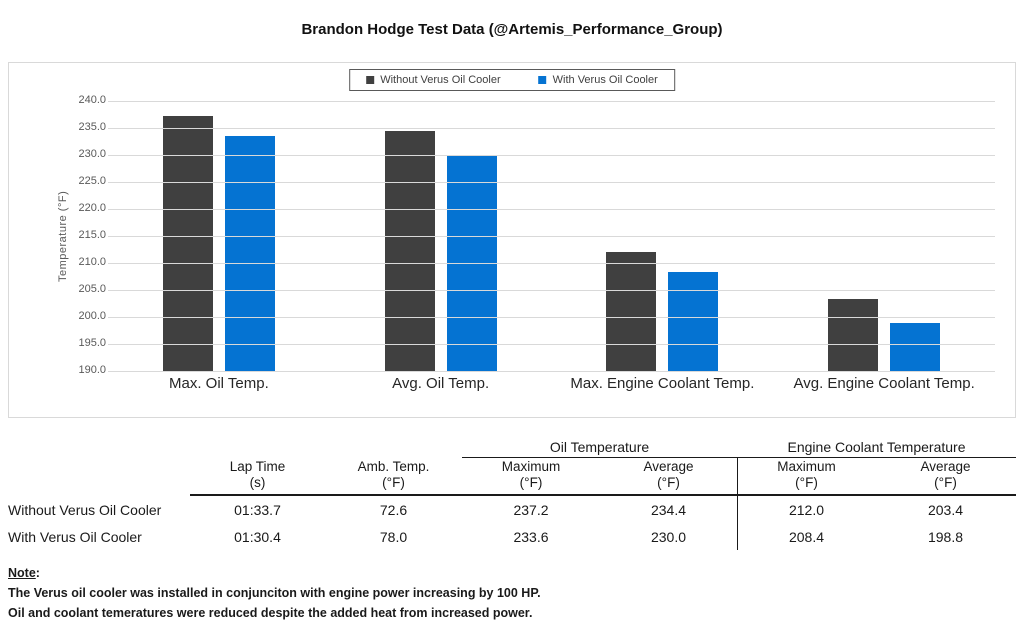  Describe the element at coordinates (393, 536) in the screenshot. I see `table-cell: 78.0` at that location.